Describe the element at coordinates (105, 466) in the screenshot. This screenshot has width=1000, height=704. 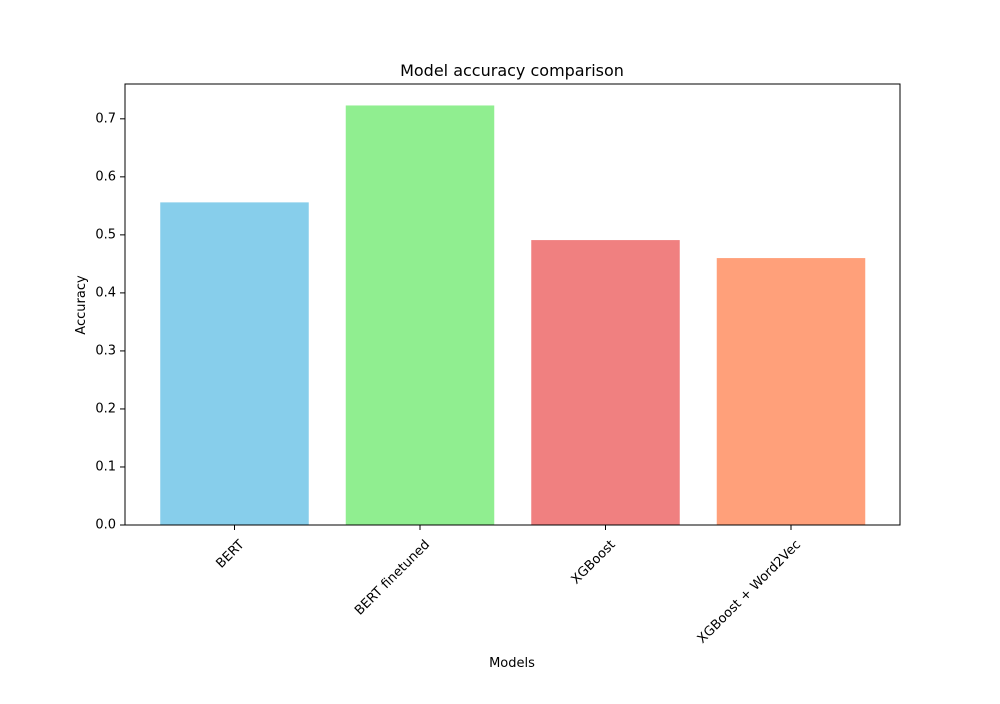
I see `y-tick-label: 0.1` at that location.